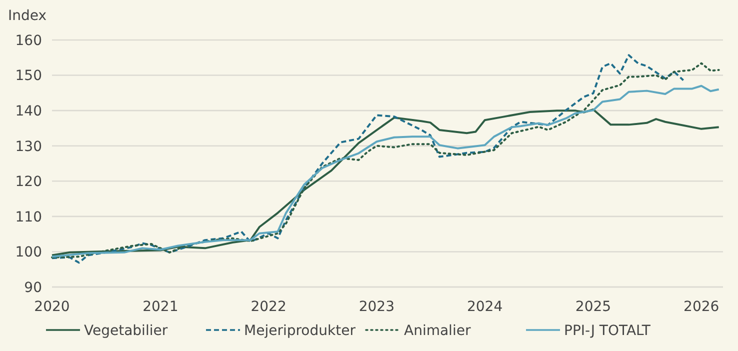 This screenshot has width=738, height=351. I want to click on x-tick-label: 2024, so click(484, 307).